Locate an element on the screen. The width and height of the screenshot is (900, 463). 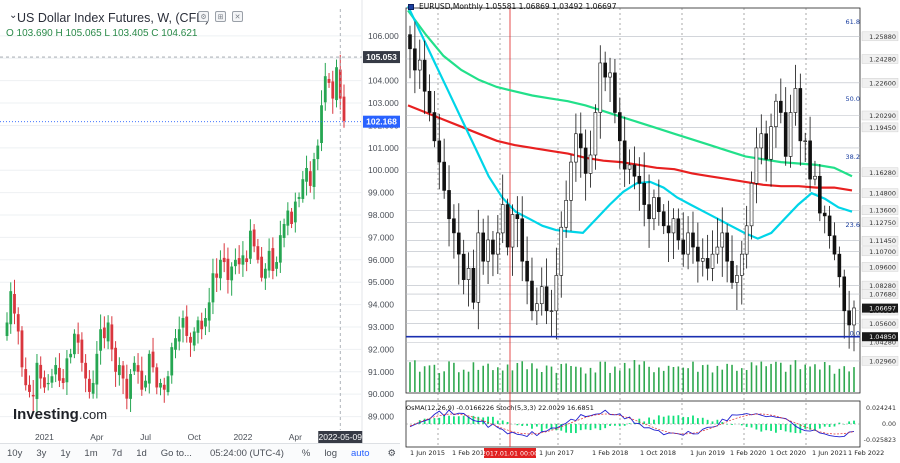
y-tick-label: 1.19450 is located at coordinates (882, 128).